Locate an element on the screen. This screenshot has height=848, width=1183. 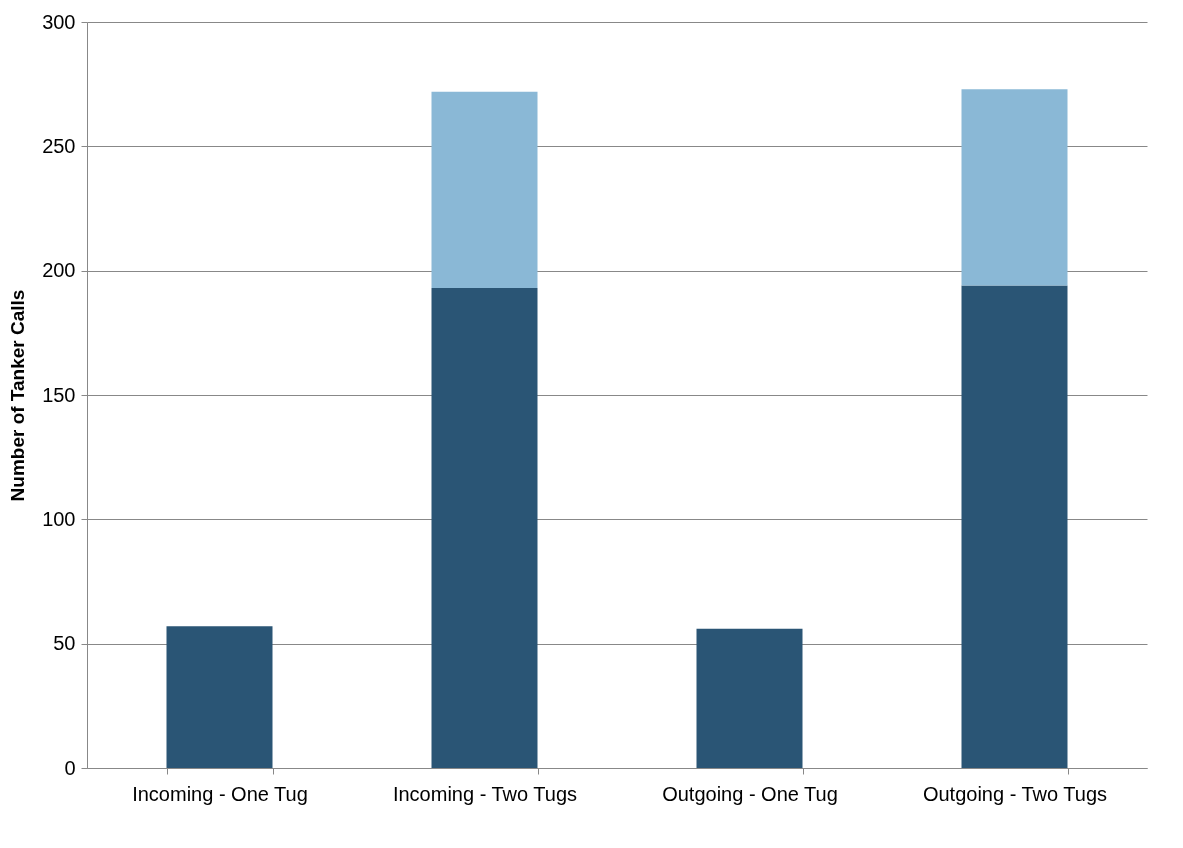
y-axis-title: Number of Tanker Calls is located at coordinates (18, 395).